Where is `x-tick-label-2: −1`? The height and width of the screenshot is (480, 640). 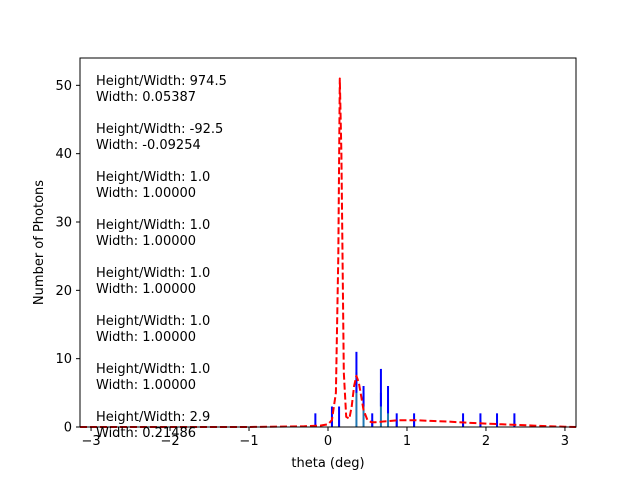 x-tick-label-2: −1 is located at coordinates (248, 441).